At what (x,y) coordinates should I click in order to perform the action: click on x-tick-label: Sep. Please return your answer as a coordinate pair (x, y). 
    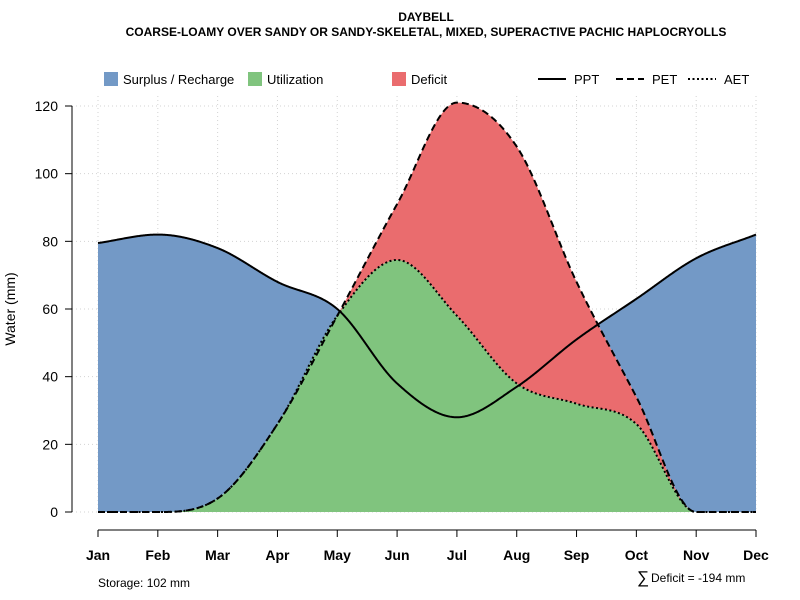
    Looking at the image, I should click on (577, 555).